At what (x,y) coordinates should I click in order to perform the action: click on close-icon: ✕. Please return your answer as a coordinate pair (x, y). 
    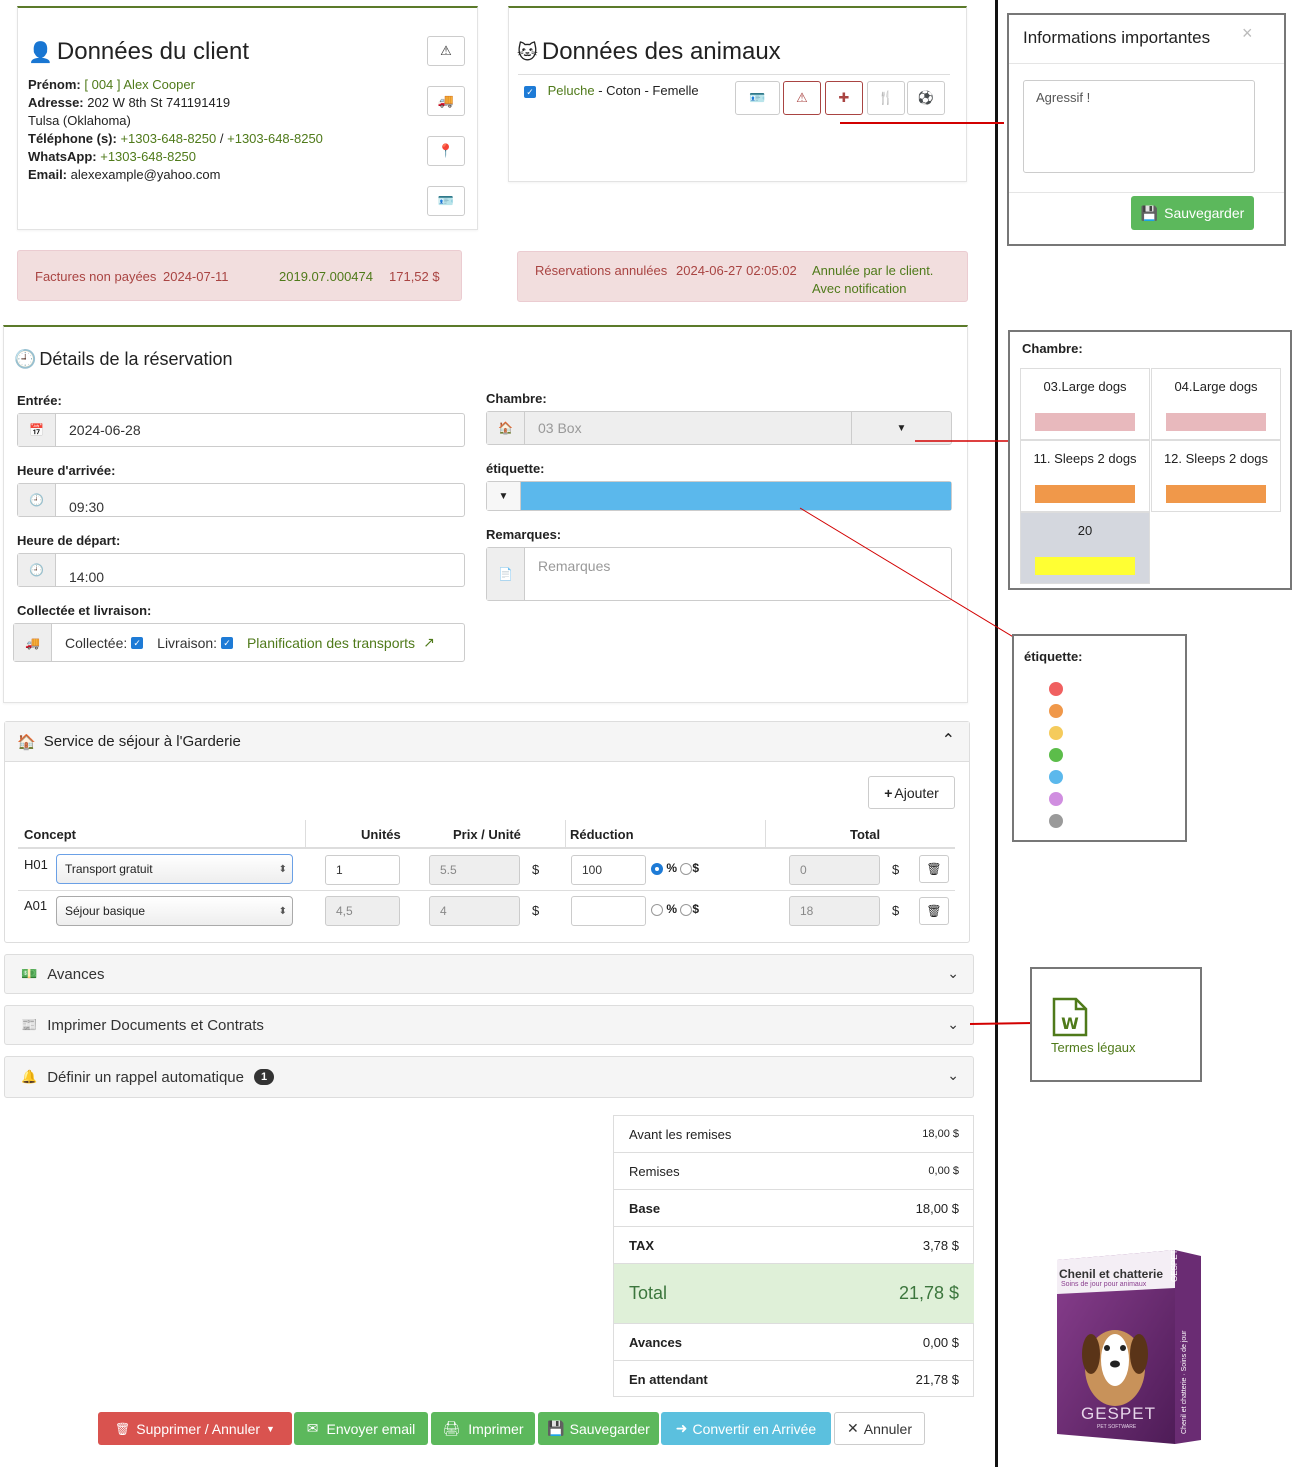
    Looking at the image, I should click on (853, 1428).